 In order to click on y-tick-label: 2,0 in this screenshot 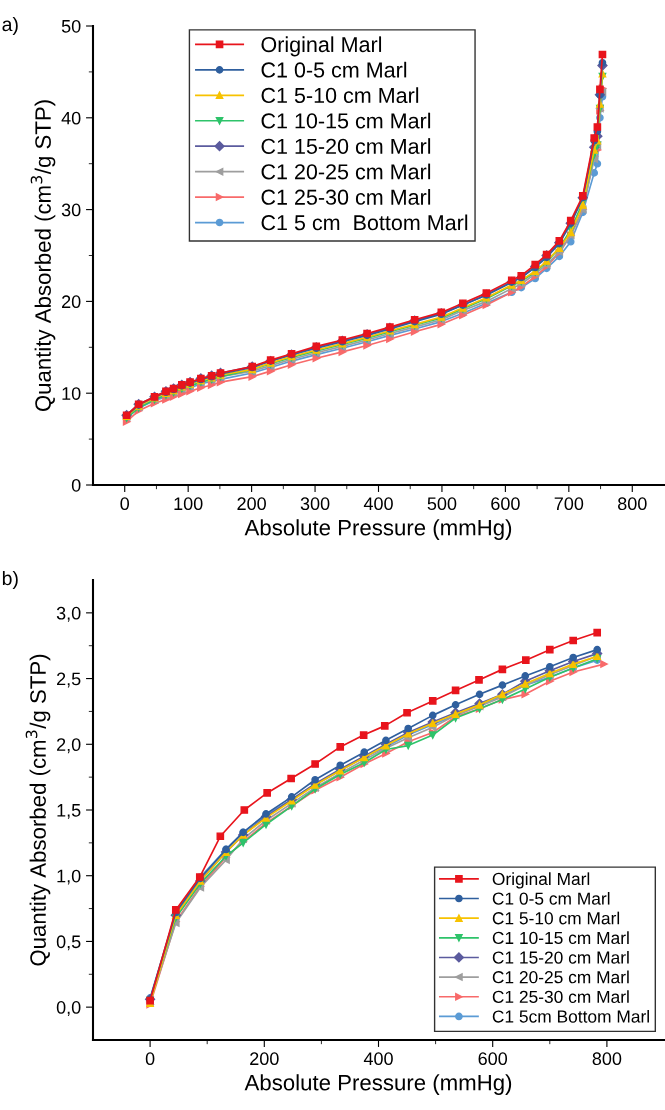, I will do `click(69, 746)`.